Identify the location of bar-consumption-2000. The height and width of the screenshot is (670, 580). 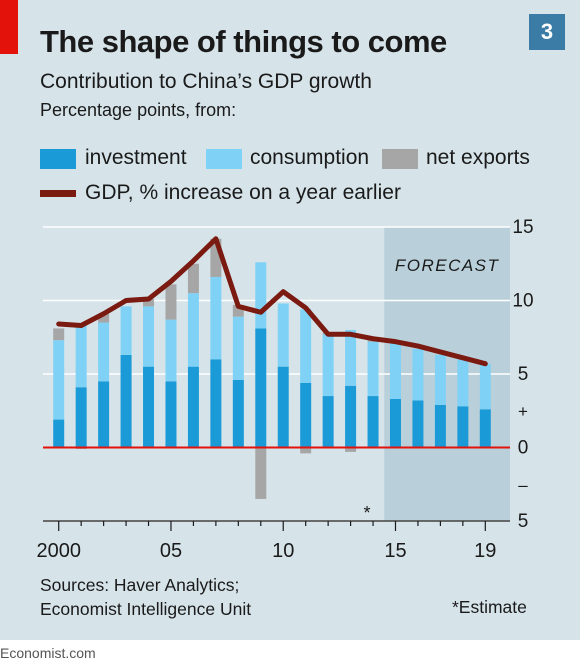
(59, 380).